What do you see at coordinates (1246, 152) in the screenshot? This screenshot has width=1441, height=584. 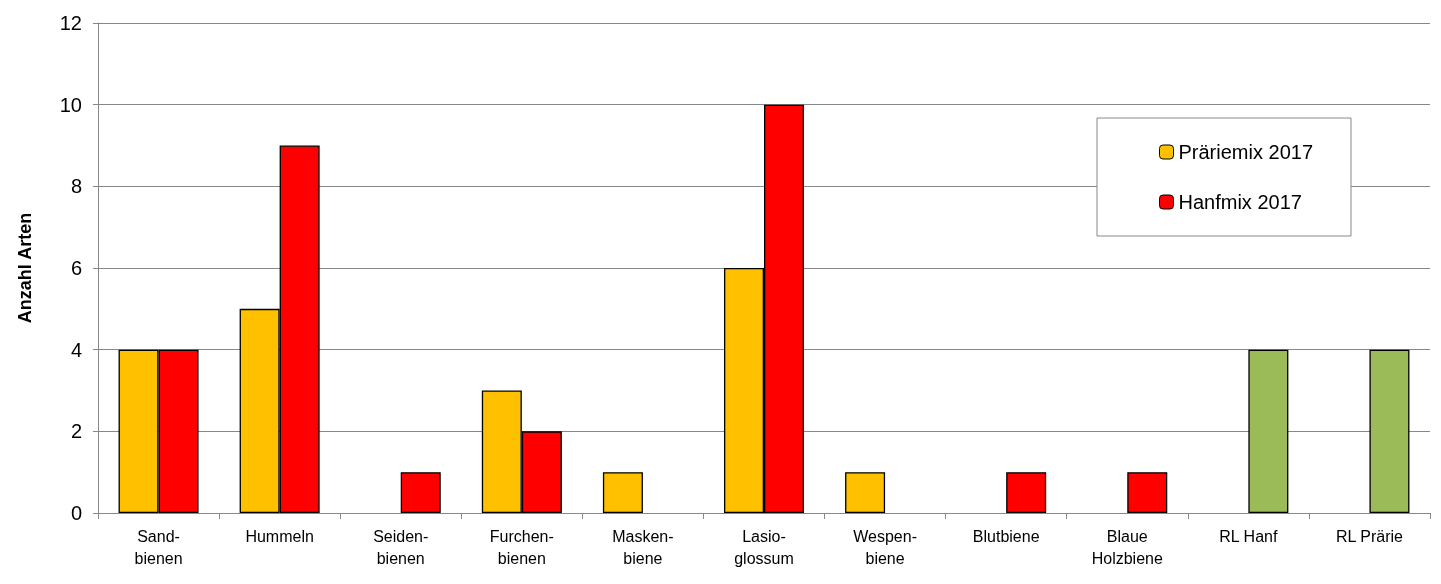 I see `legend-label: Präriemix 2017` at bounding box center [1246, 152].